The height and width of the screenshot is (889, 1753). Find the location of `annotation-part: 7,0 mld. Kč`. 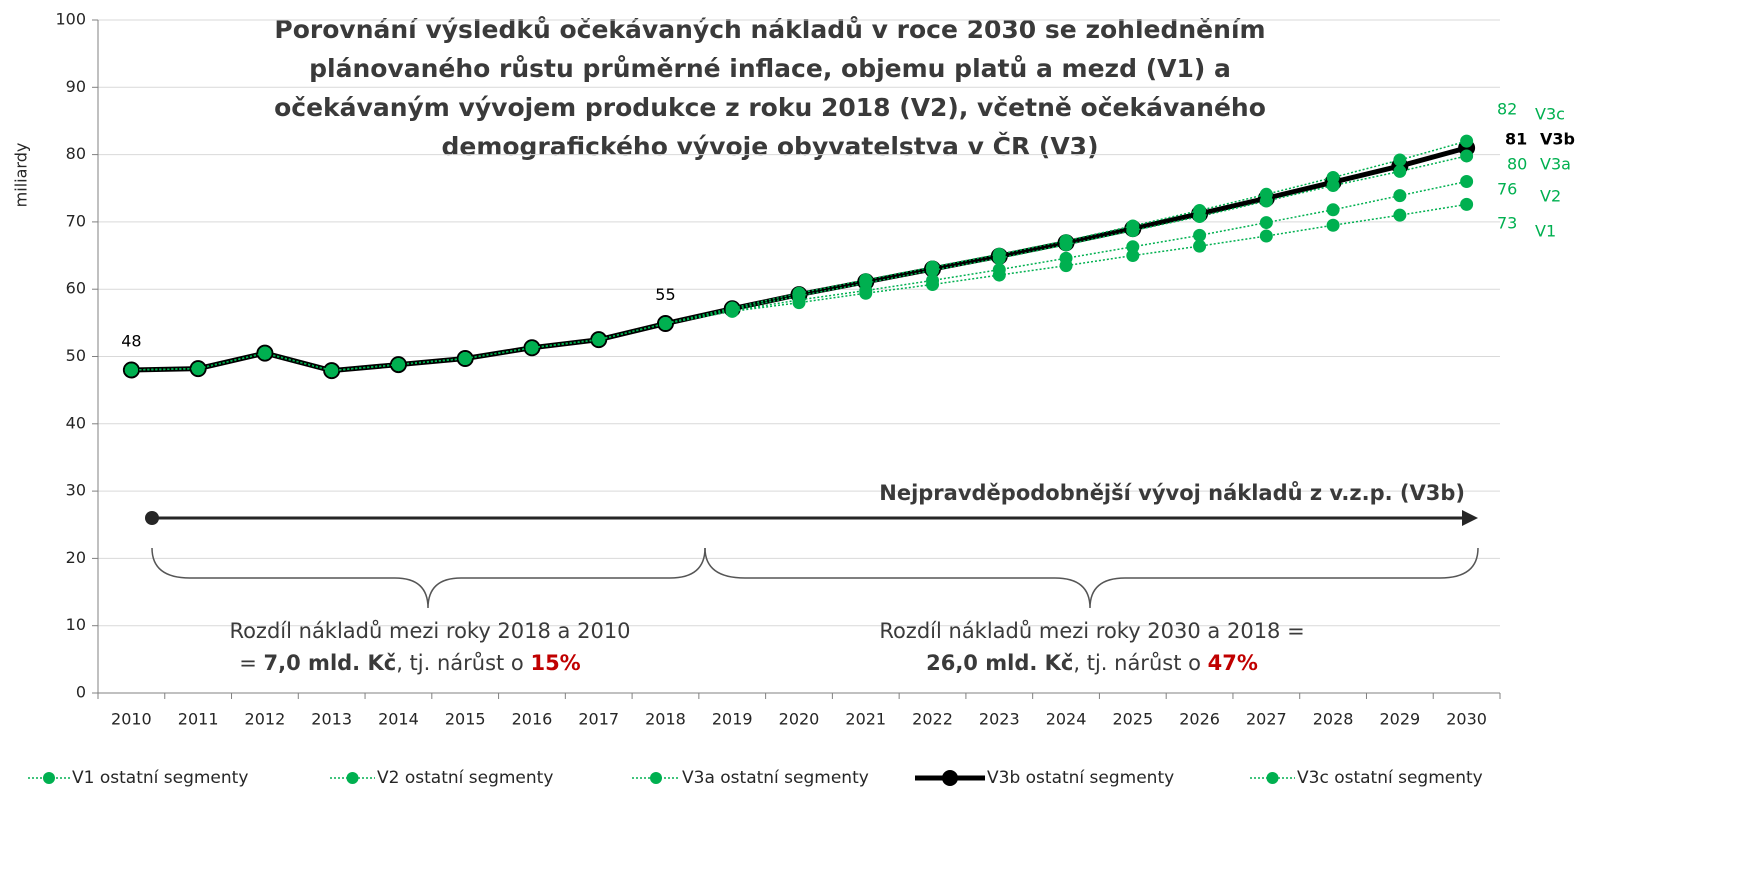

annotation-part: 7,0 mld. Kč is located at coordinates (330, 663).